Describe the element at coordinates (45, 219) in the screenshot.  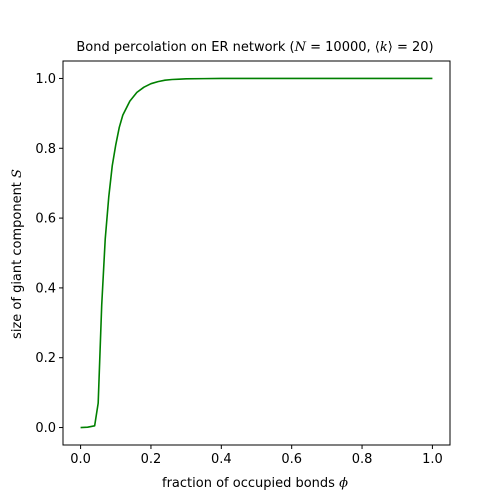
I see `y-tick-label: 0.6` at that location.